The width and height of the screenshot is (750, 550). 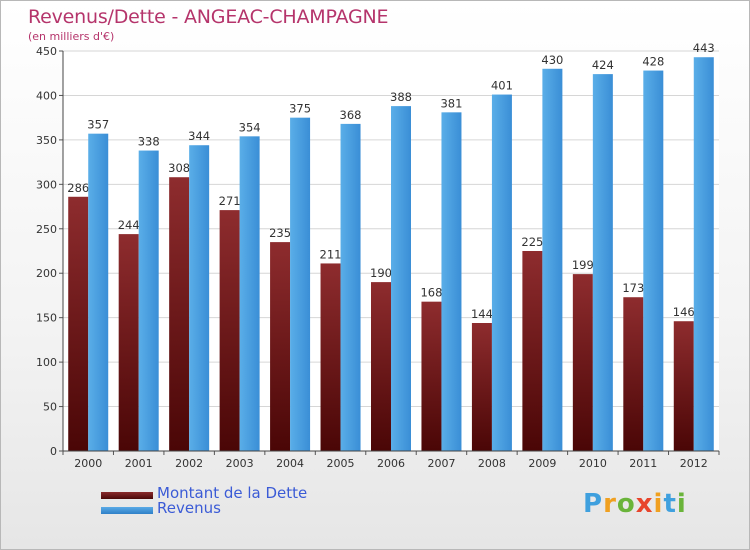 I want to click on data-label-revenus: 428, so click(x=653, y=62).